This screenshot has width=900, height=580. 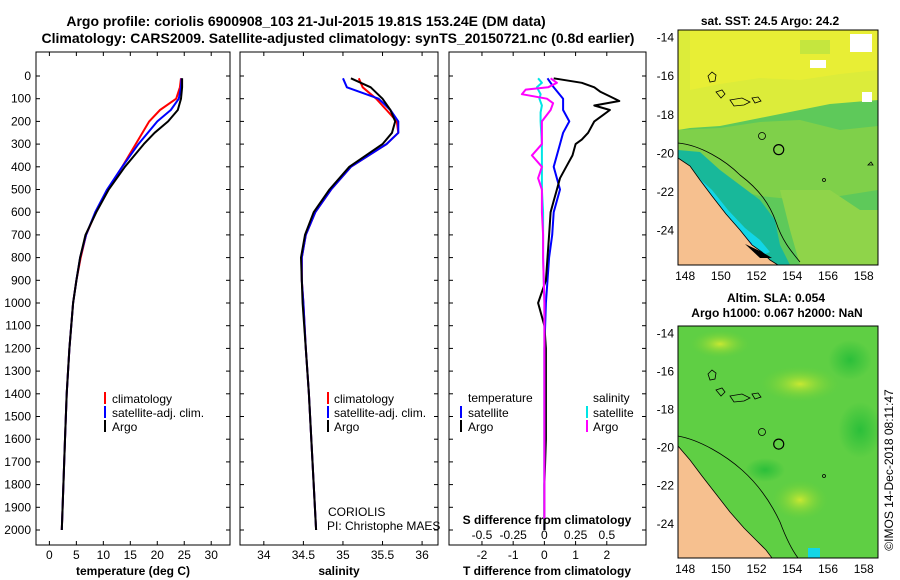 I want to click on x-tick-label: 1, so click(x=575, y=555).